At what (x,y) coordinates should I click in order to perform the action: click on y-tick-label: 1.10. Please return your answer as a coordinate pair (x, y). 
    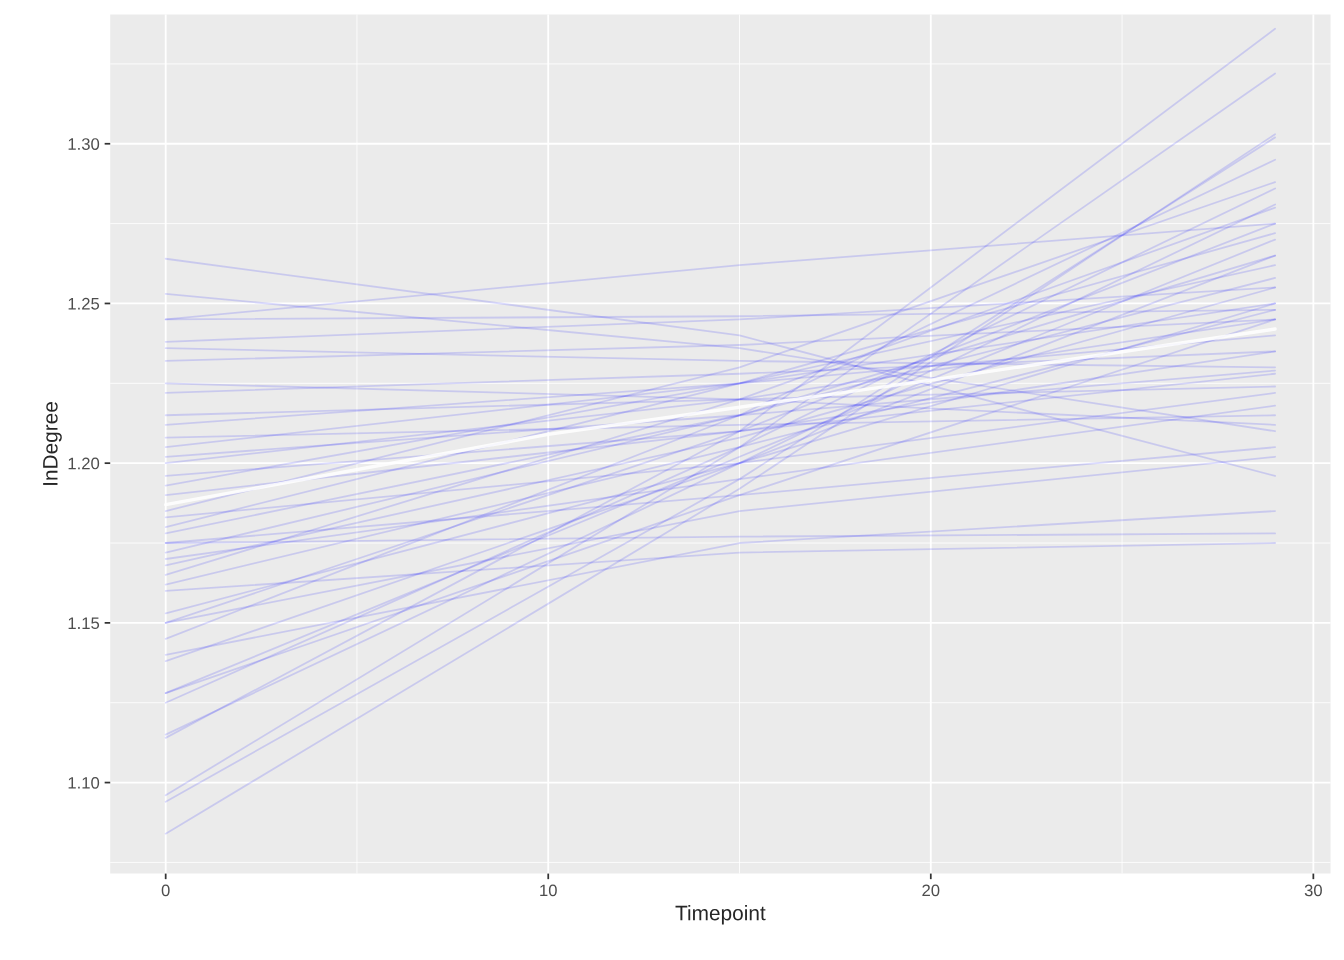
    Looking at the image, I should click on (84, 782).